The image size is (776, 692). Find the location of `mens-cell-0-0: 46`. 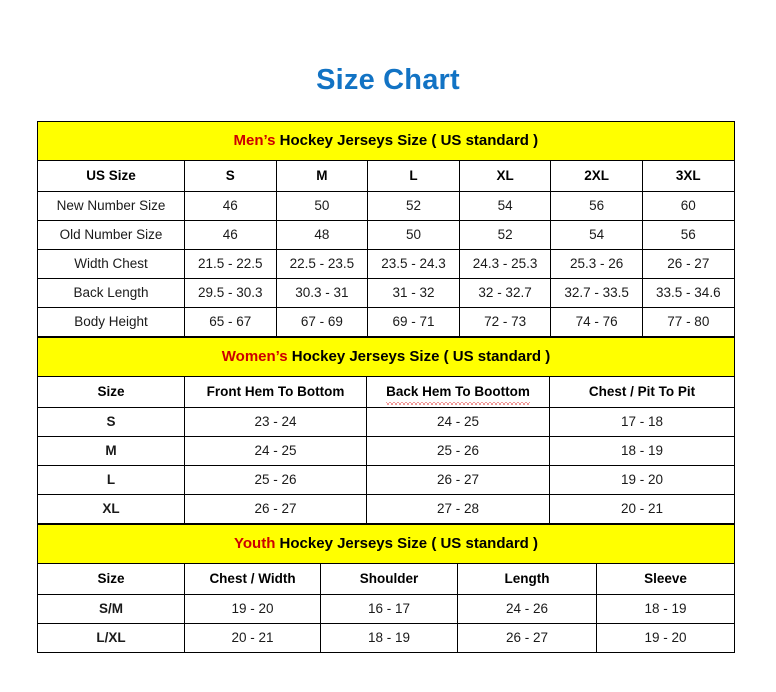

mens-cell-0-0: 46 is located at coordinates (230, 206).